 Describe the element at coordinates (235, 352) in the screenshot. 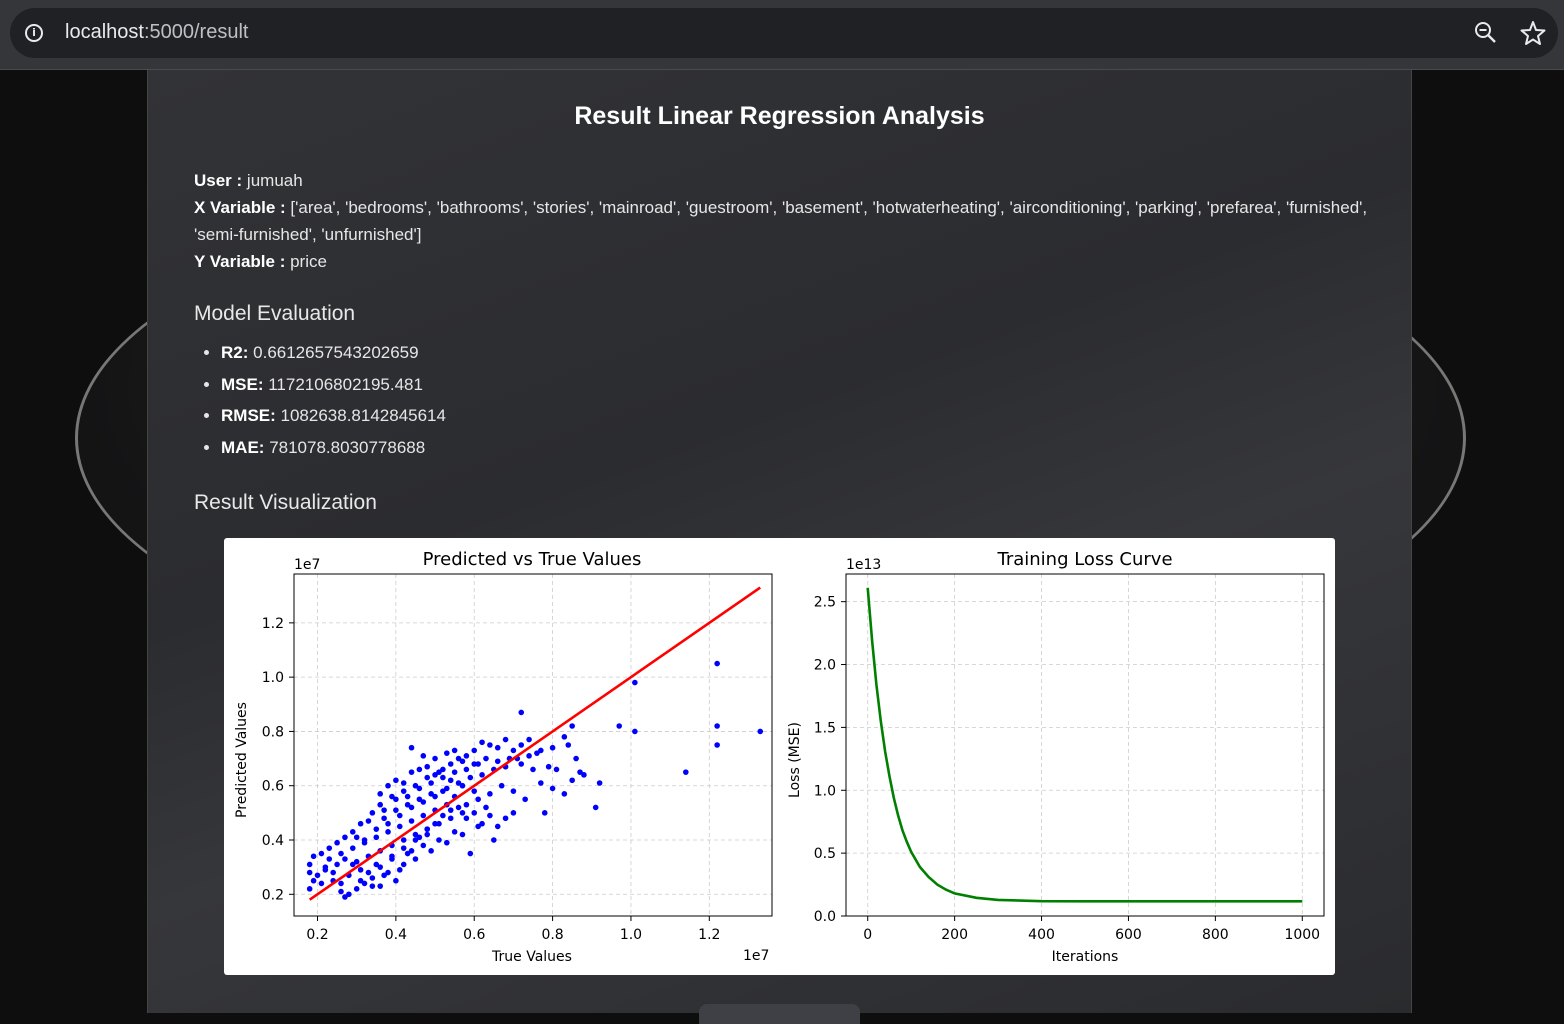

I see `metric-name: R2:` at that location.